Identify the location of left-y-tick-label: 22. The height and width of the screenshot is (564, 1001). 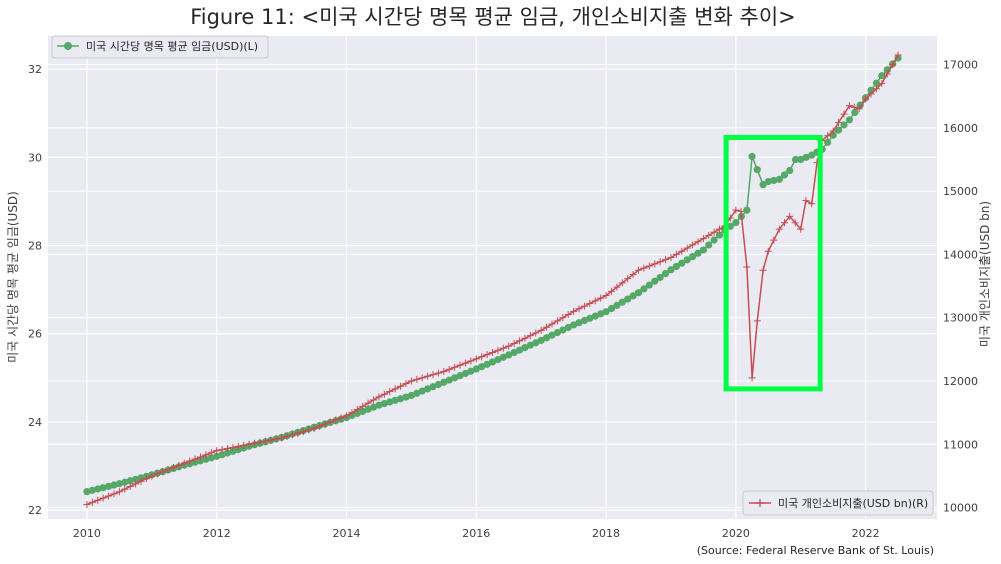
(35, 510).